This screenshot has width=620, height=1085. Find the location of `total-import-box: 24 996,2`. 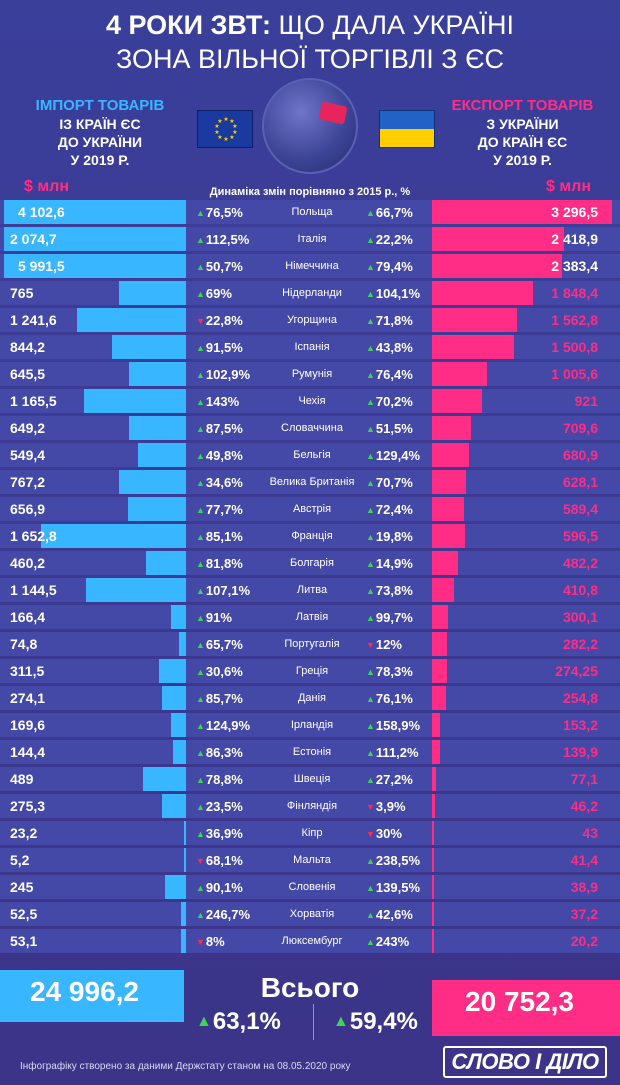

total-import-box: 24 996,2 is located at coordinates (92, 996).